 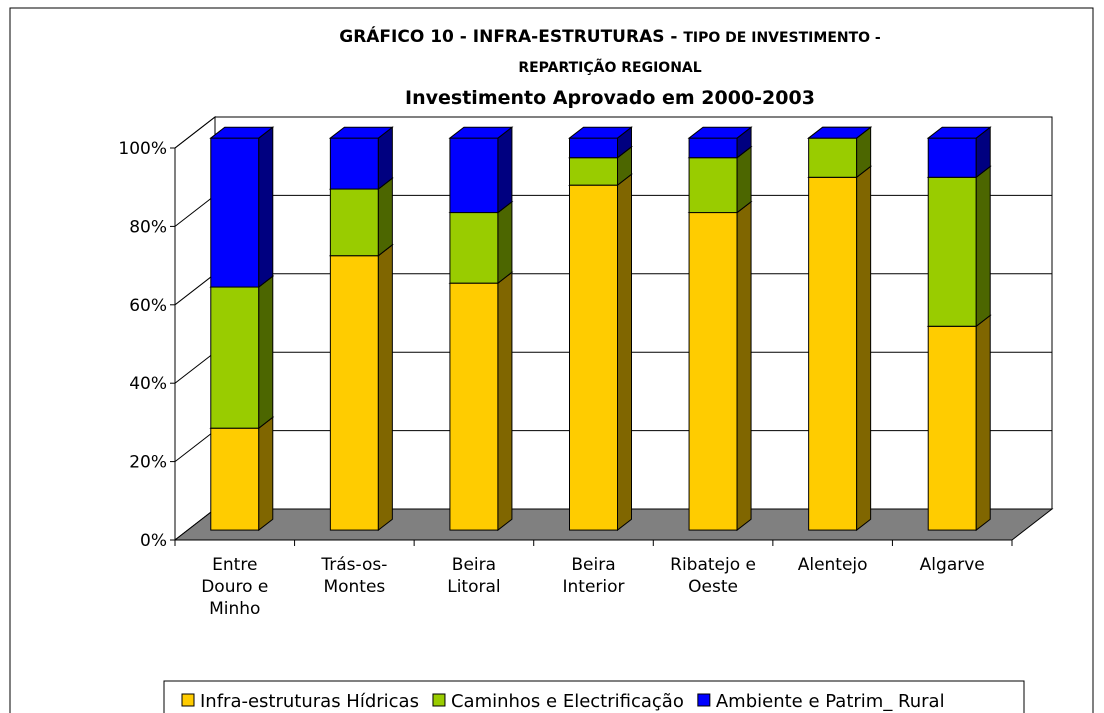 What do you see at coordinates (142, 149) in the screenshot?
I see `y-tick-label: 100%` at bounding box center [142, 149].